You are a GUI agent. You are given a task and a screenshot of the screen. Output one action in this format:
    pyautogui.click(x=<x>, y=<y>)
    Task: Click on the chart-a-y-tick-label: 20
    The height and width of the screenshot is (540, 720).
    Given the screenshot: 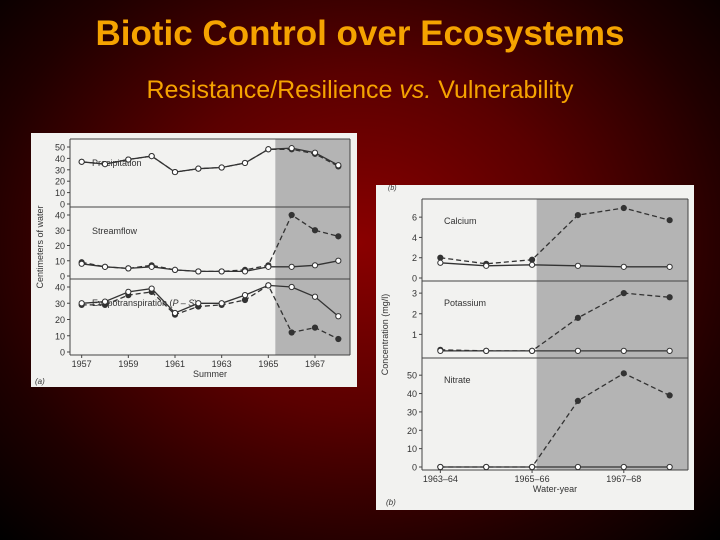 What is the action you would take?
    pyautogui.click(x=60, y=246)
    